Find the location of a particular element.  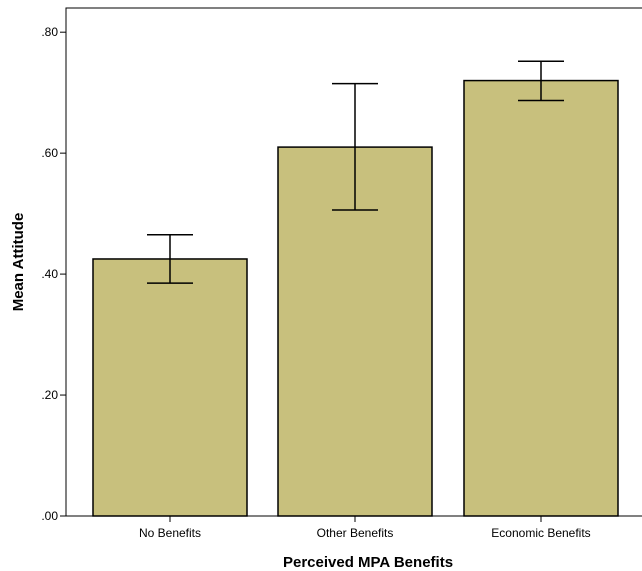

x-axis-title: Perceived MPA Benefits is located at coordinates (368, 562).